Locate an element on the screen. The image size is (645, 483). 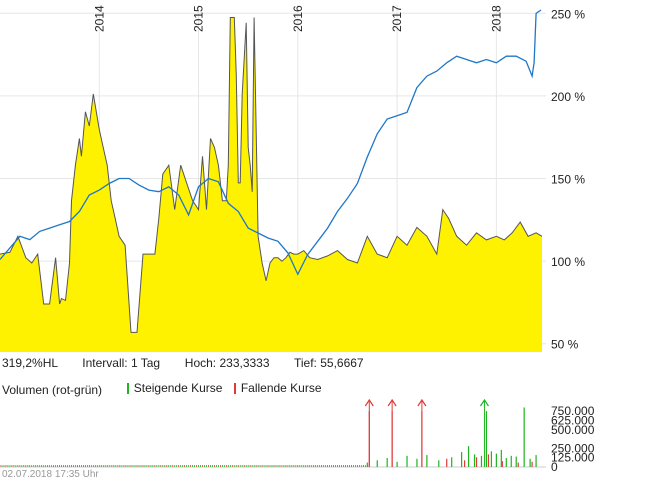
y-tick-label: 200 % is located at coordinates (568, 97).